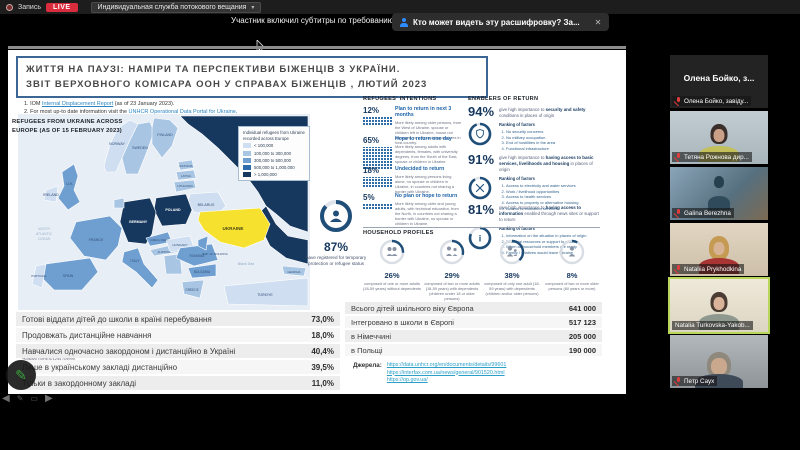 This screenshot has width=800, height=450. I want to click on country-shape-greece, so click(193, 289).